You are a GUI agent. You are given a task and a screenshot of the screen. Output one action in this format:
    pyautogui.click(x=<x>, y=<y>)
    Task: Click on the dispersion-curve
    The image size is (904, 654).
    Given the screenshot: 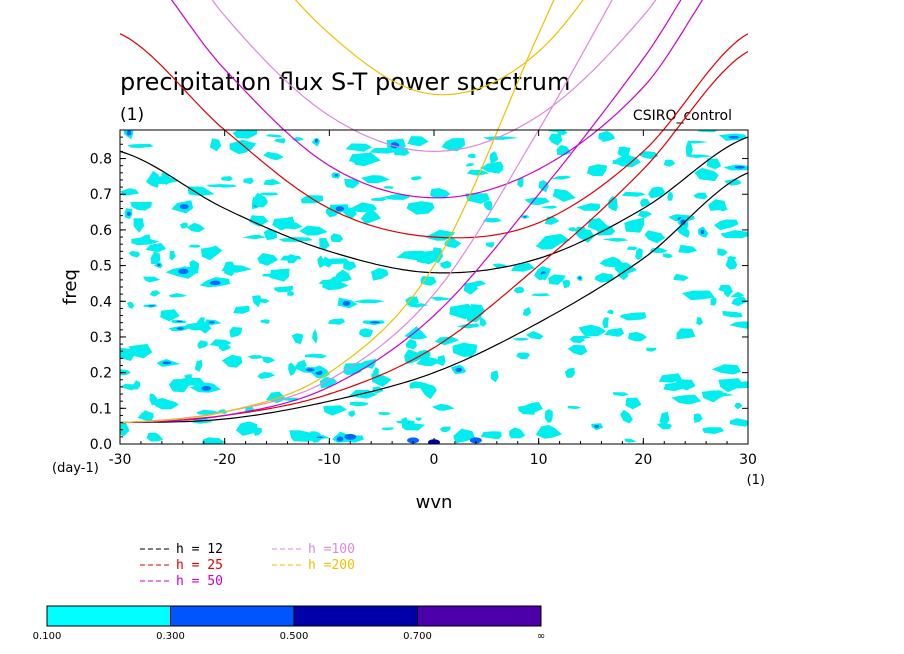 What is the action you would take?
    pyautogui.click(x=434, y=76)
    